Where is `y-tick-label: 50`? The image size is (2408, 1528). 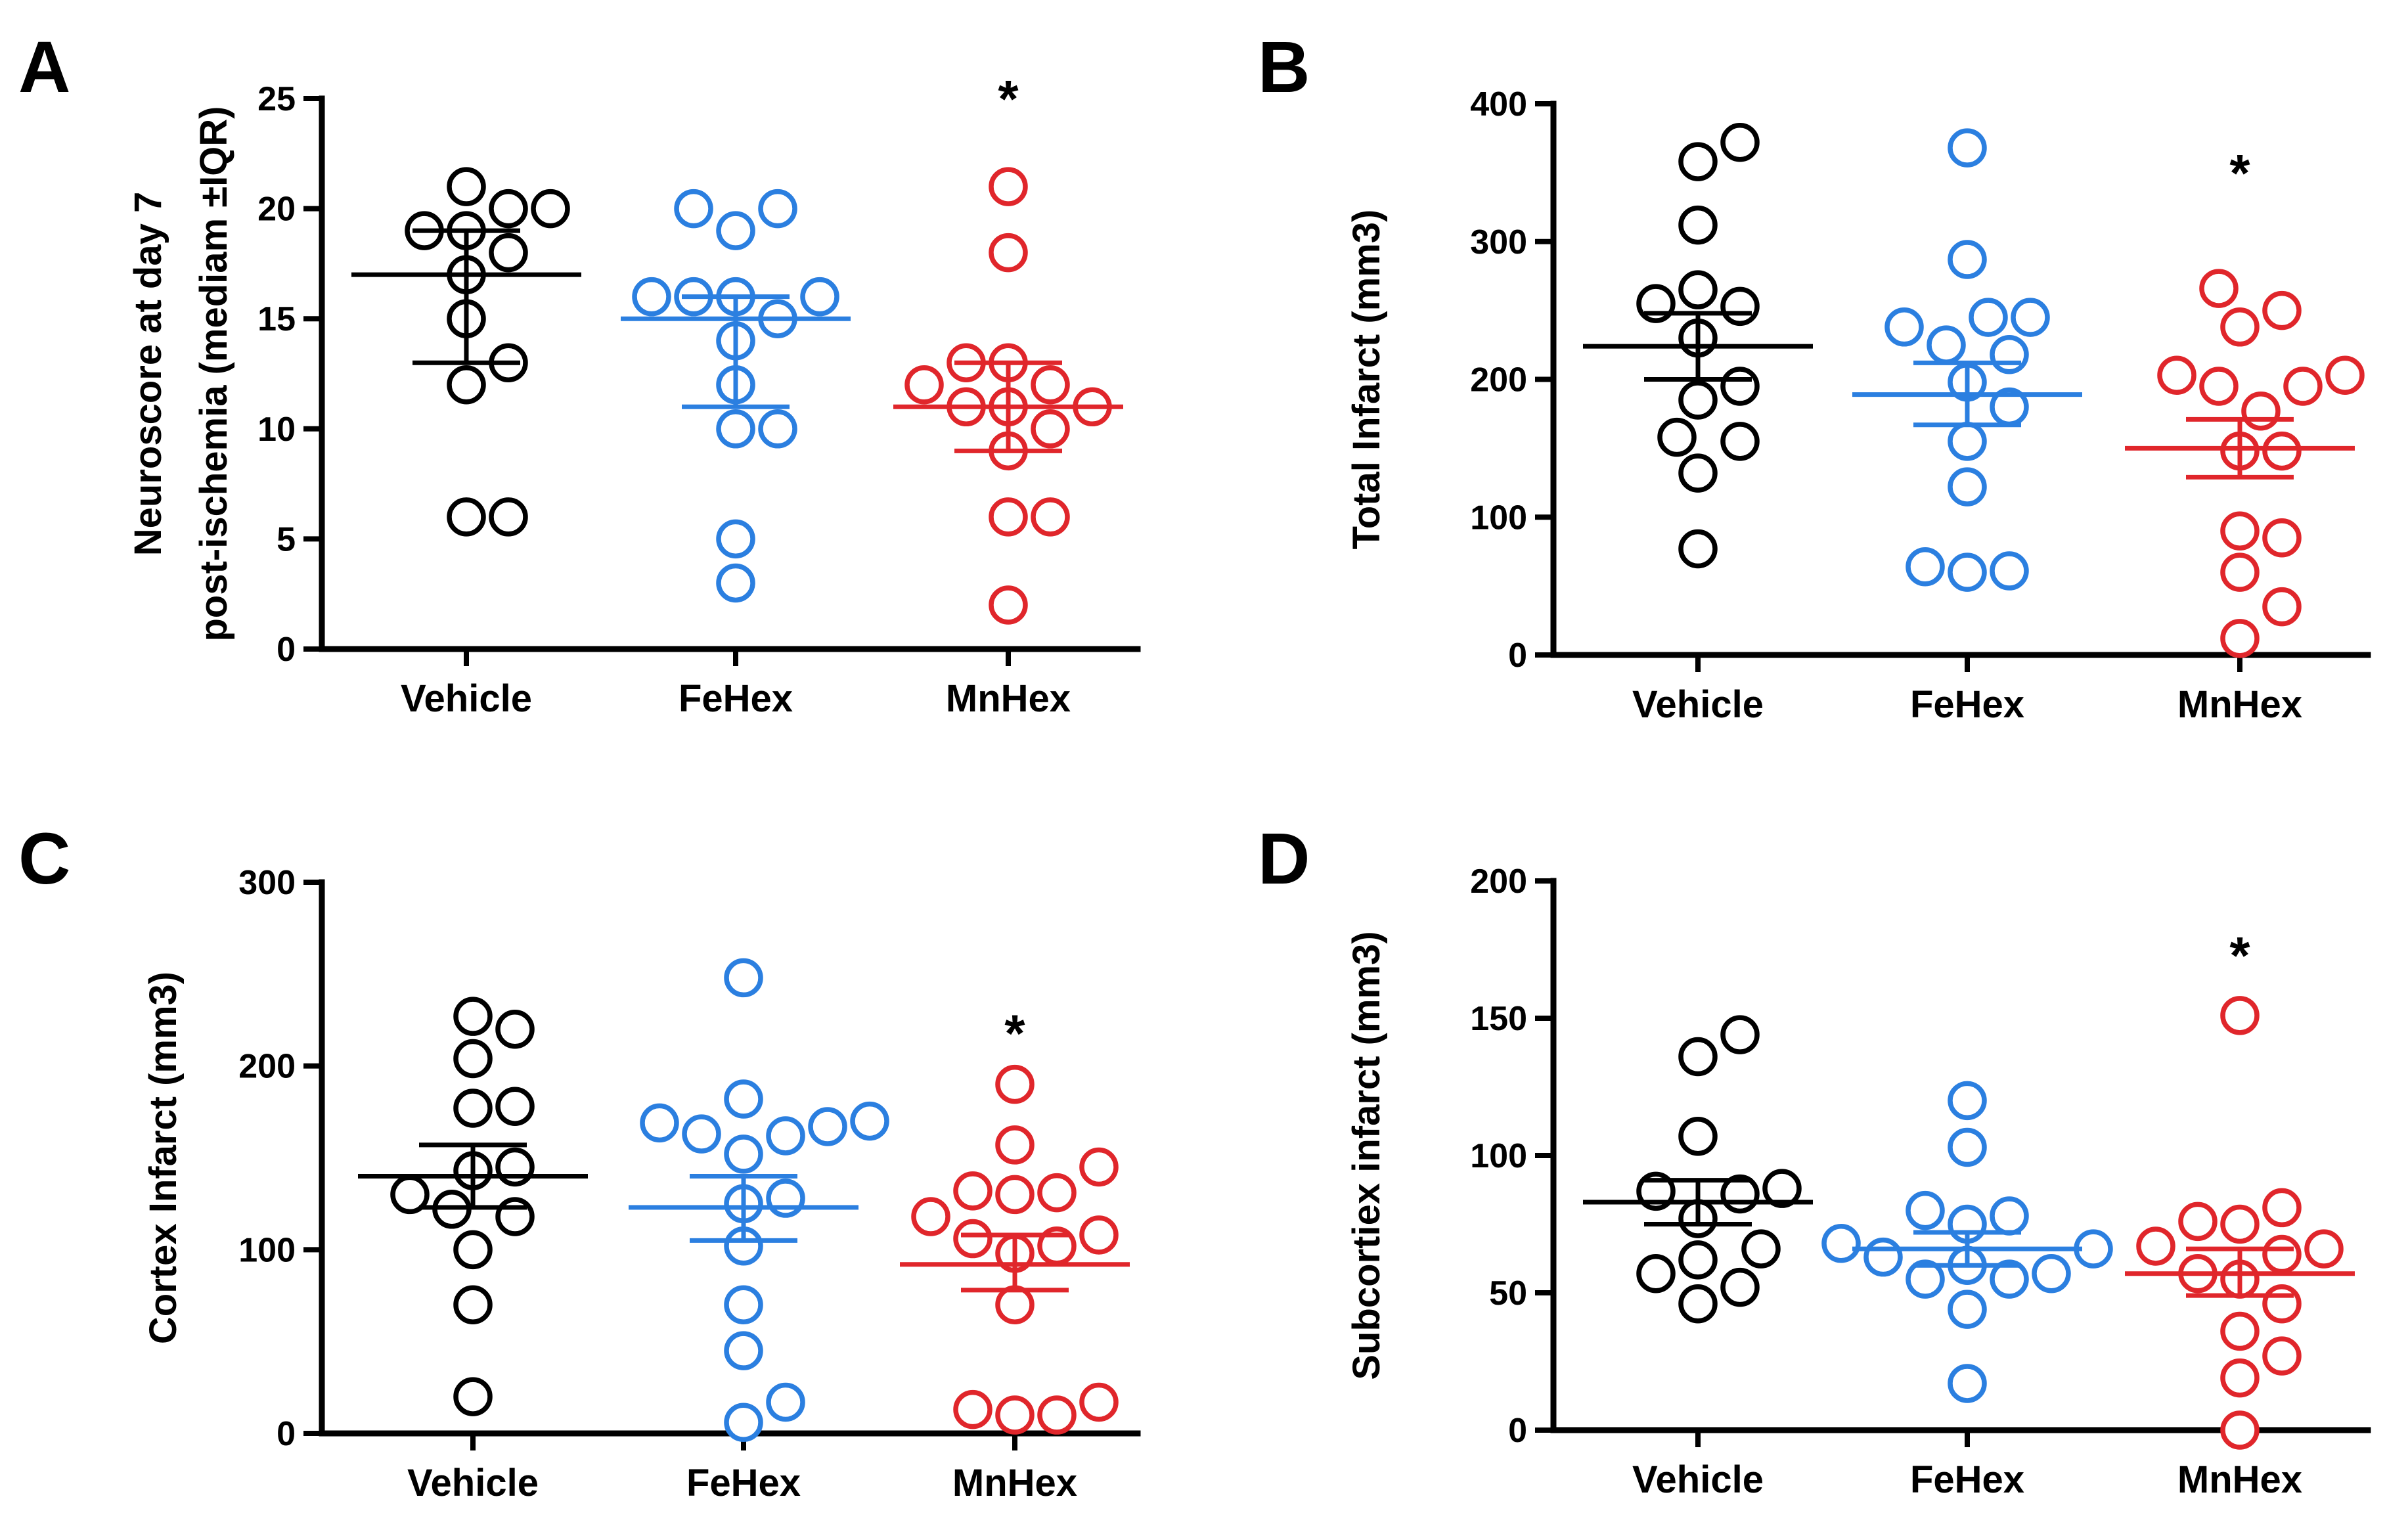 y-tick-label: 50 is located at coordinates (1508, 1293).